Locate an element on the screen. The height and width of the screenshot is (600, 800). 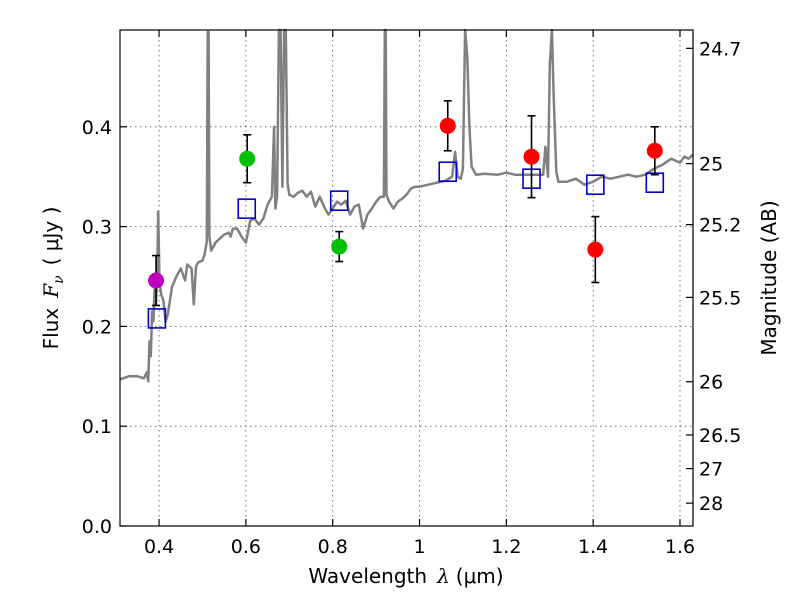
x-tick-label: 1.6 is located at coordinates (680, 547).